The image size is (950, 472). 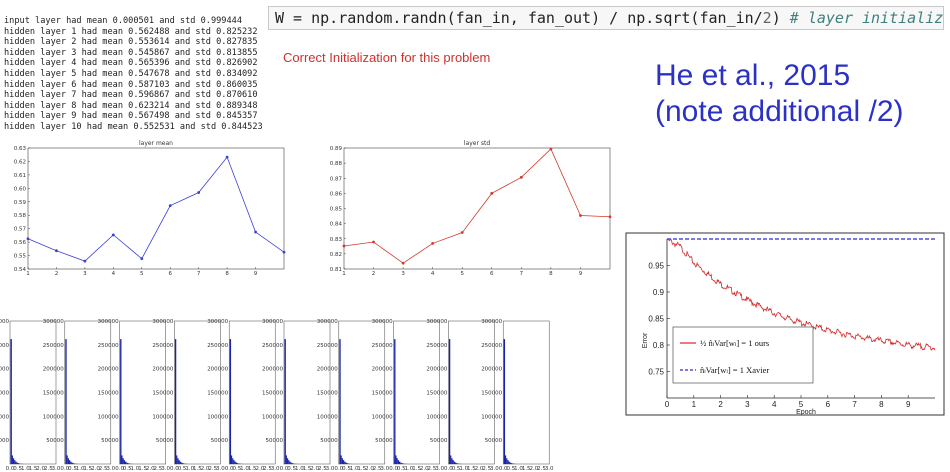 What do you see at coordinates (227, 274) in the screenshot?
I see `x-tick-label: 8` at bounding box center [227, 274].